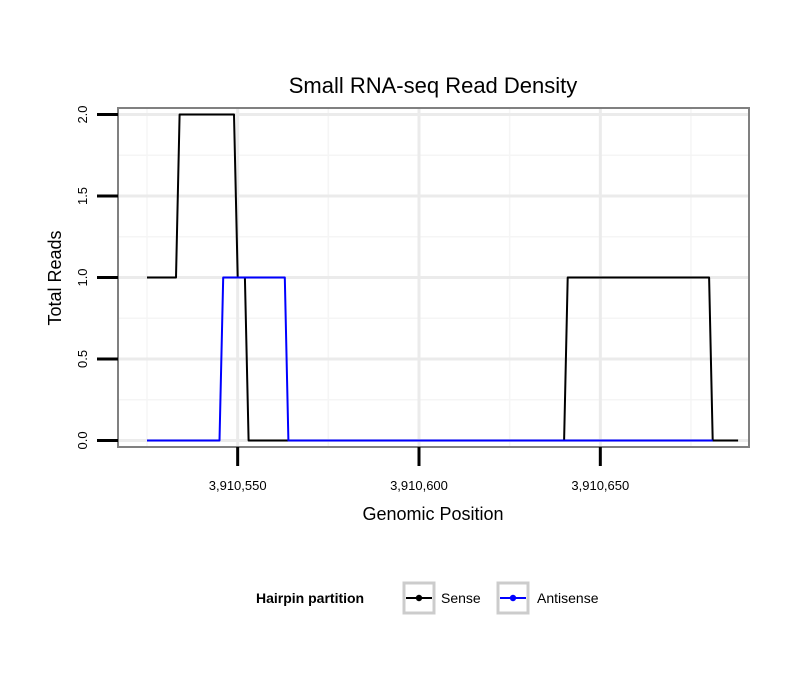  Describe the element at coordinates (82, 359) in the screenshot. I see `y-tick-label: 0.5` at that location.